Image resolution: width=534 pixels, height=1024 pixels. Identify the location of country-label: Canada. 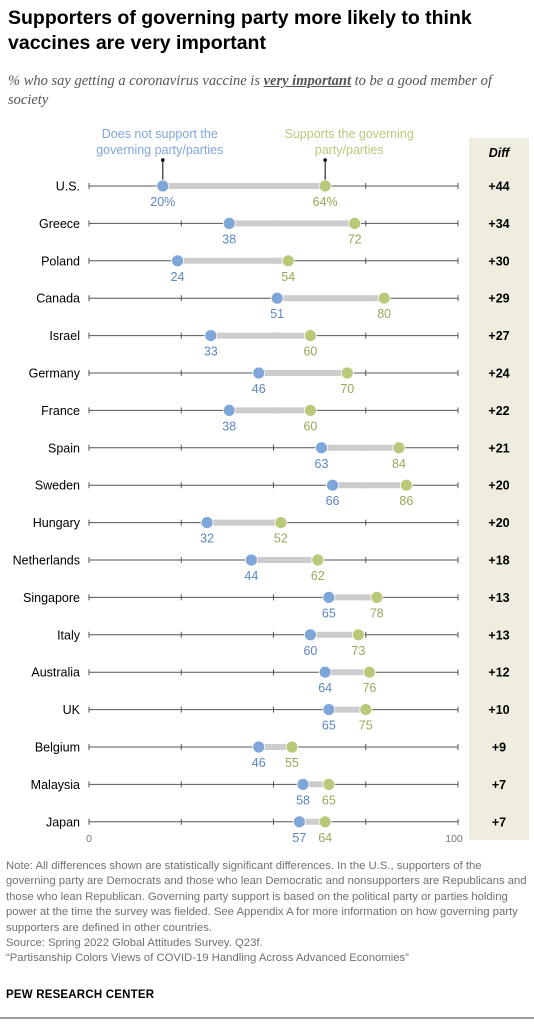
(58, 299).